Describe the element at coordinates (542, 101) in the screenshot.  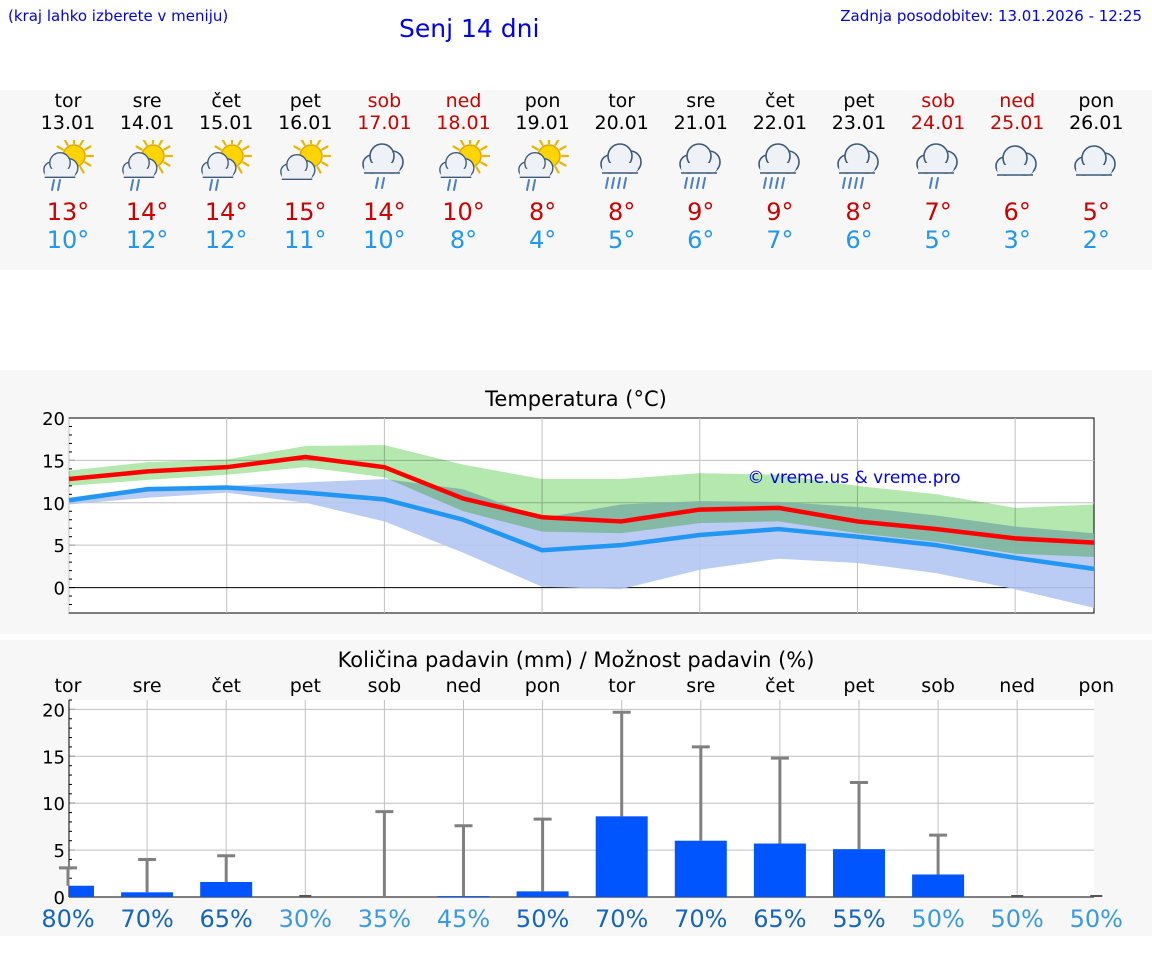
I see `day-name: pon` at that location.